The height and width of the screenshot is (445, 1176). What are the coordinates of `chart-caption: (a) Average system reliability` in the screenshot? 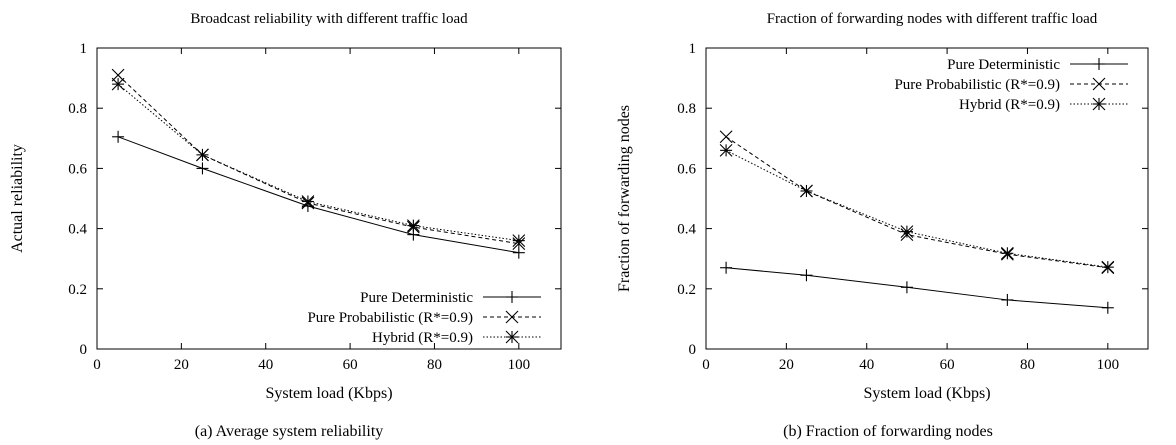 It's located at (289, 431).